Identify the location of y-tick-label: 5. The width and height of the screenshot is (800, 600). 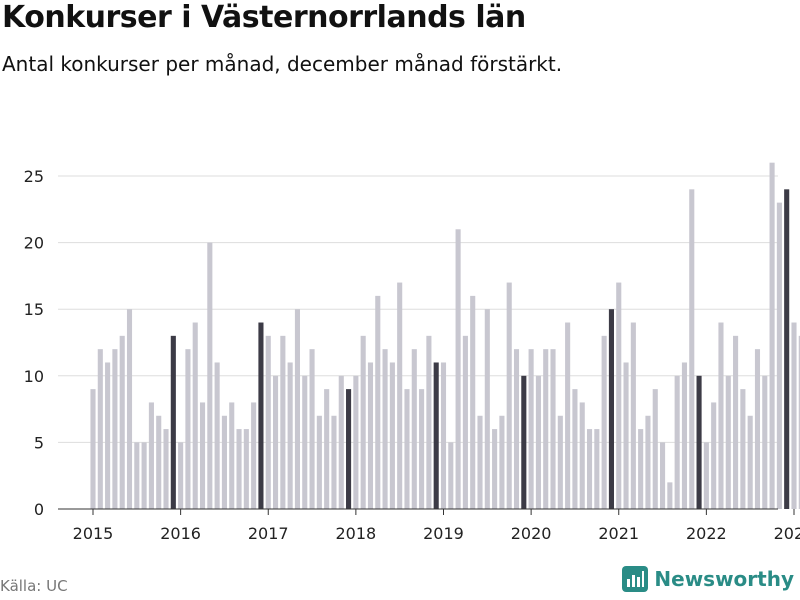
(39, 442).